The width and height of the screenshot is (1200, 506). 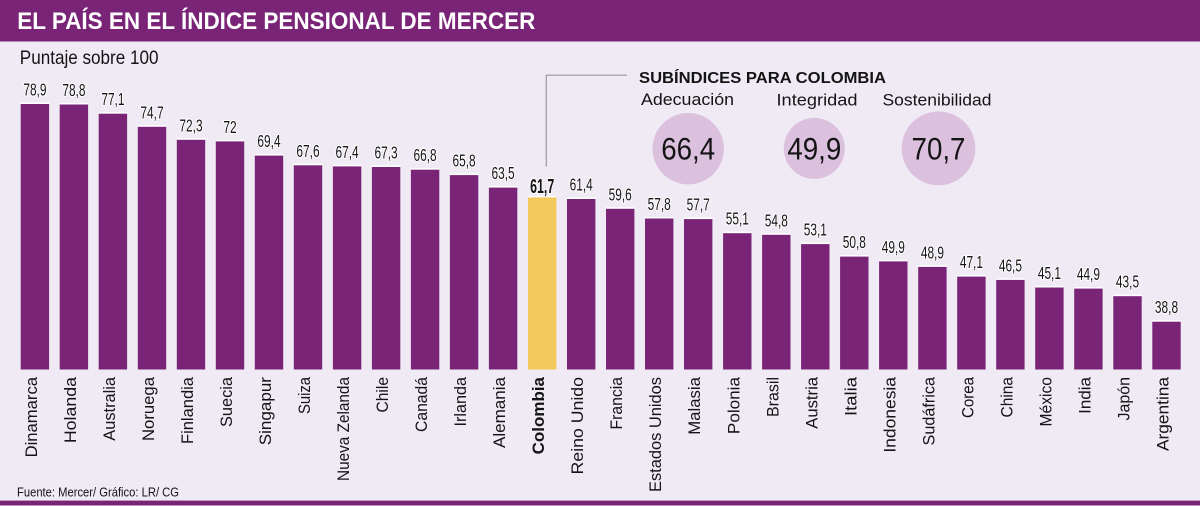 What do you see at coordinates (112, 100) in the screenshot?
I see `svg-text: 77,1` at bounding box center [112, 100].